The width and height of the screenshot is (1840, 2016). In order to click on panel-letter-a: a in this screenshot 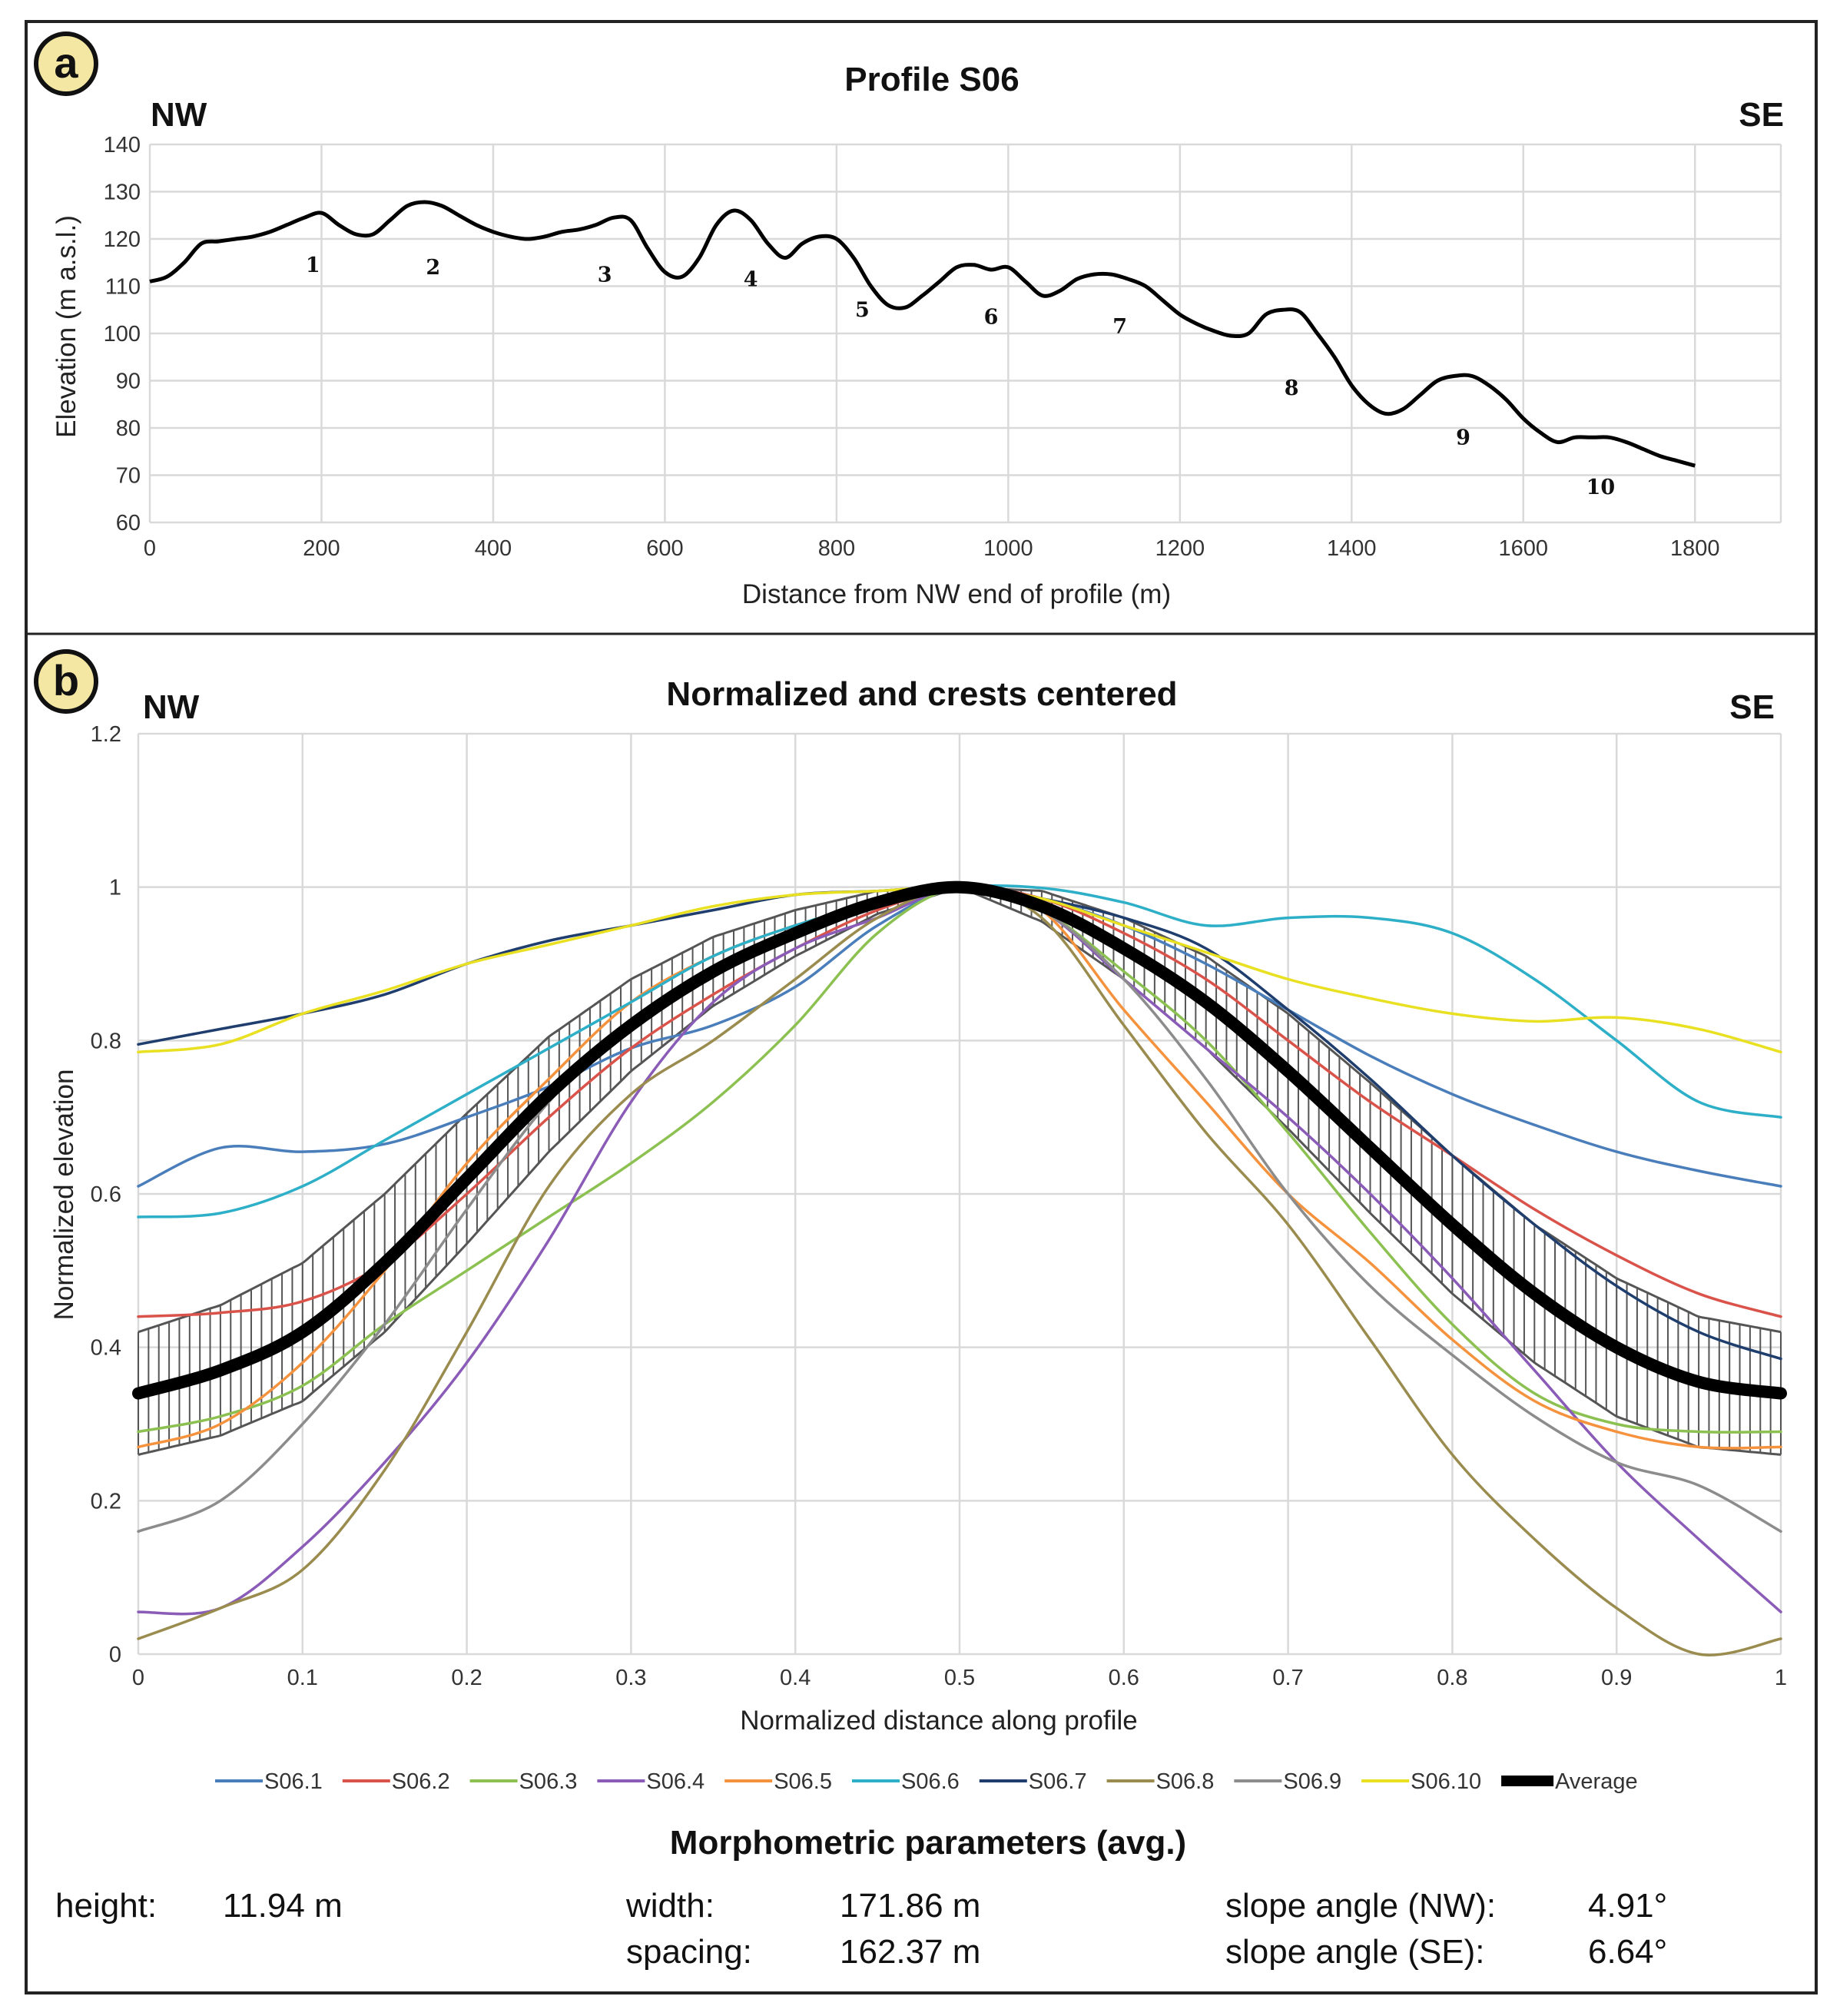, I will do `click(66, 64)`.